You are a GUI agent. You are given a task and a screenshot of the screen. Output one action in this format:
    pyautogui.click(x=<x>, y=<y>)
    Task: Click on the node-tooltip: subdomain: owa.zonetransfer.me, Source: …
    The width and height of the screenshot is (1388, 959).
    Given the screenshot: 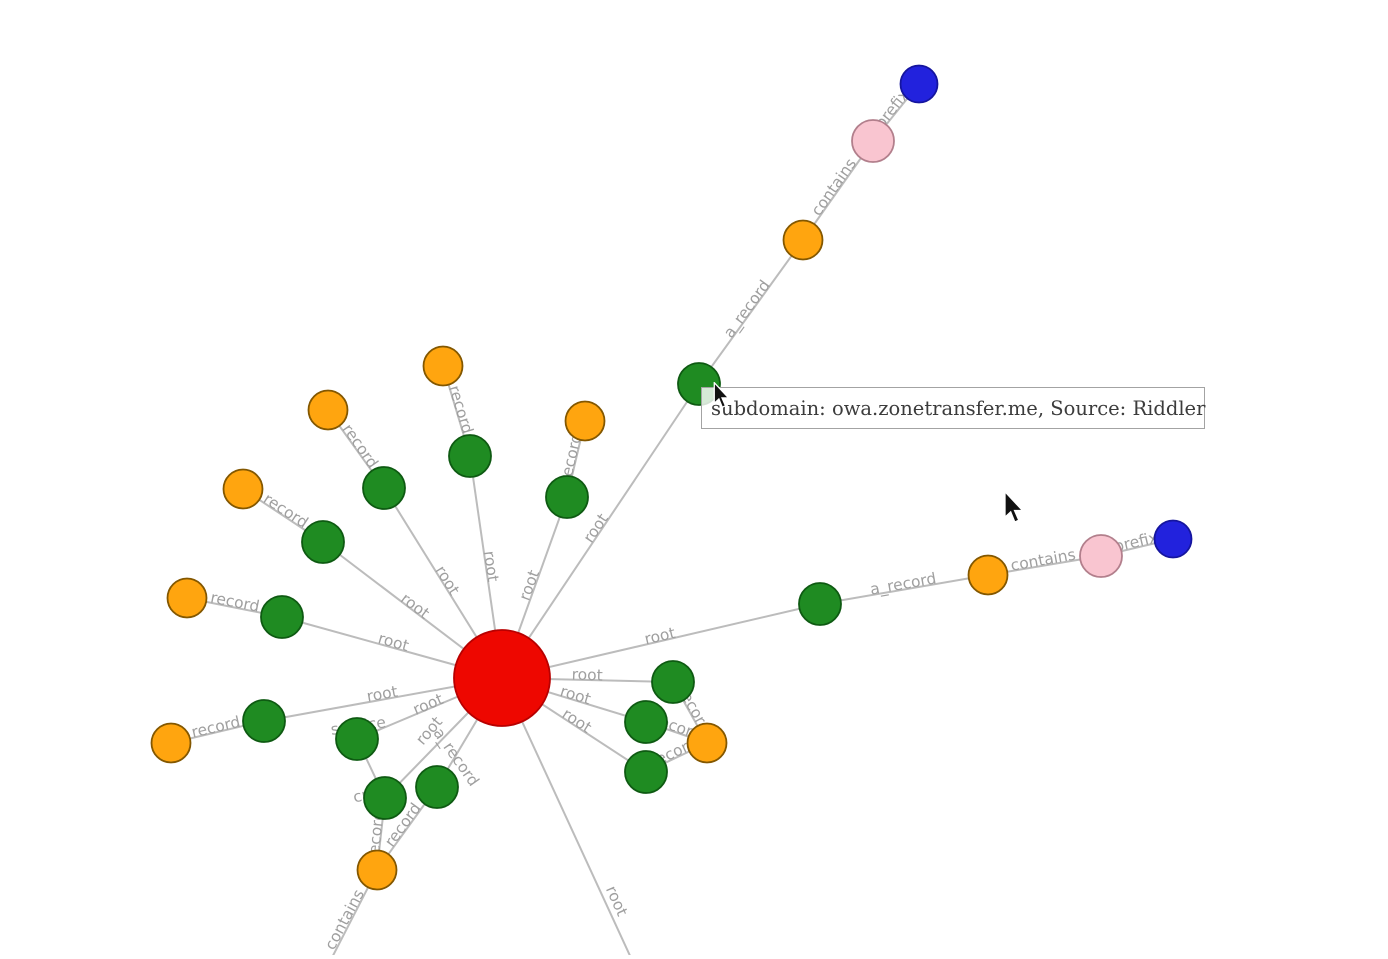 What is the action you would take?
    pyautogui.click(x=953, y=408)
    